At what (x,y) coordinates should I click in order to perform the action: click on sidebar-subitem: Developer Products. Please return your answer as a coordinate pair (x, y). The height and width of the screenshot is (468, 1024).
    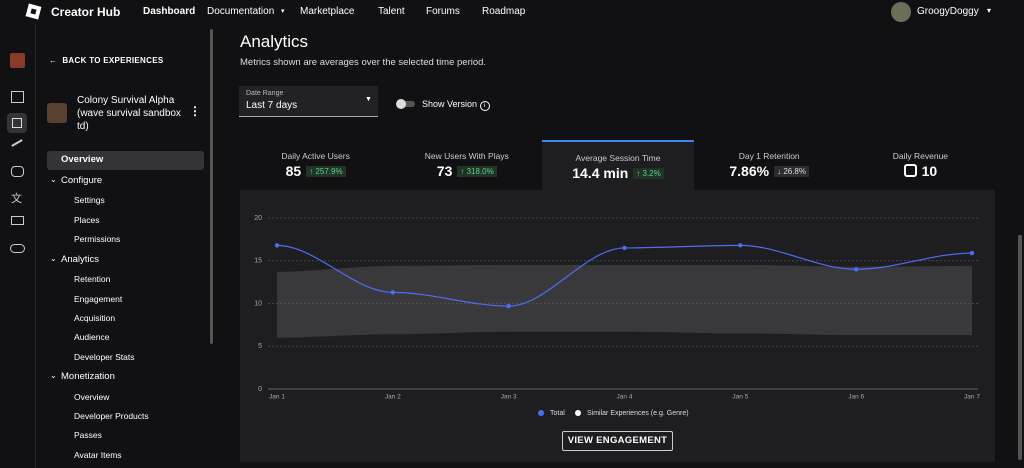
    Looking at the image, I should click on (111, 416).